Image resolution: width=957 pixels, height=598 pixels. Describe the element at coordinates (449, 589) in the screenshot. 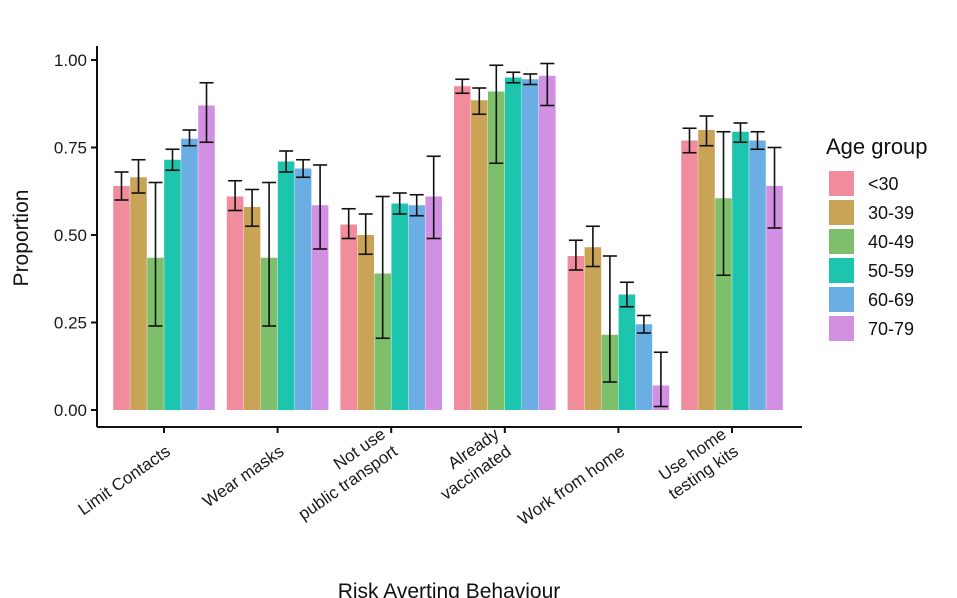

I see `x-axis-title: Risk Averting Behaviour` at that location.